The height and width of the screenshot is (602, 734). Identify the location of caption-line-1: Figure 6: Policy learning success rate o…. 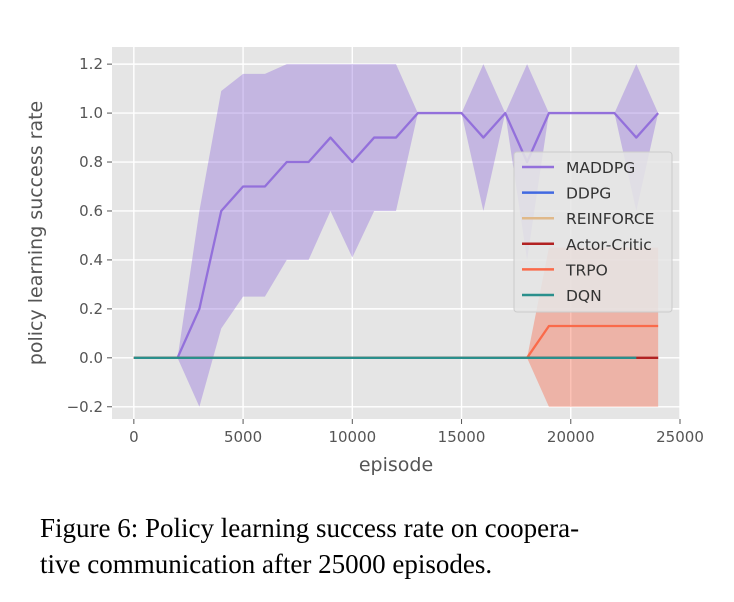
(310, 528).